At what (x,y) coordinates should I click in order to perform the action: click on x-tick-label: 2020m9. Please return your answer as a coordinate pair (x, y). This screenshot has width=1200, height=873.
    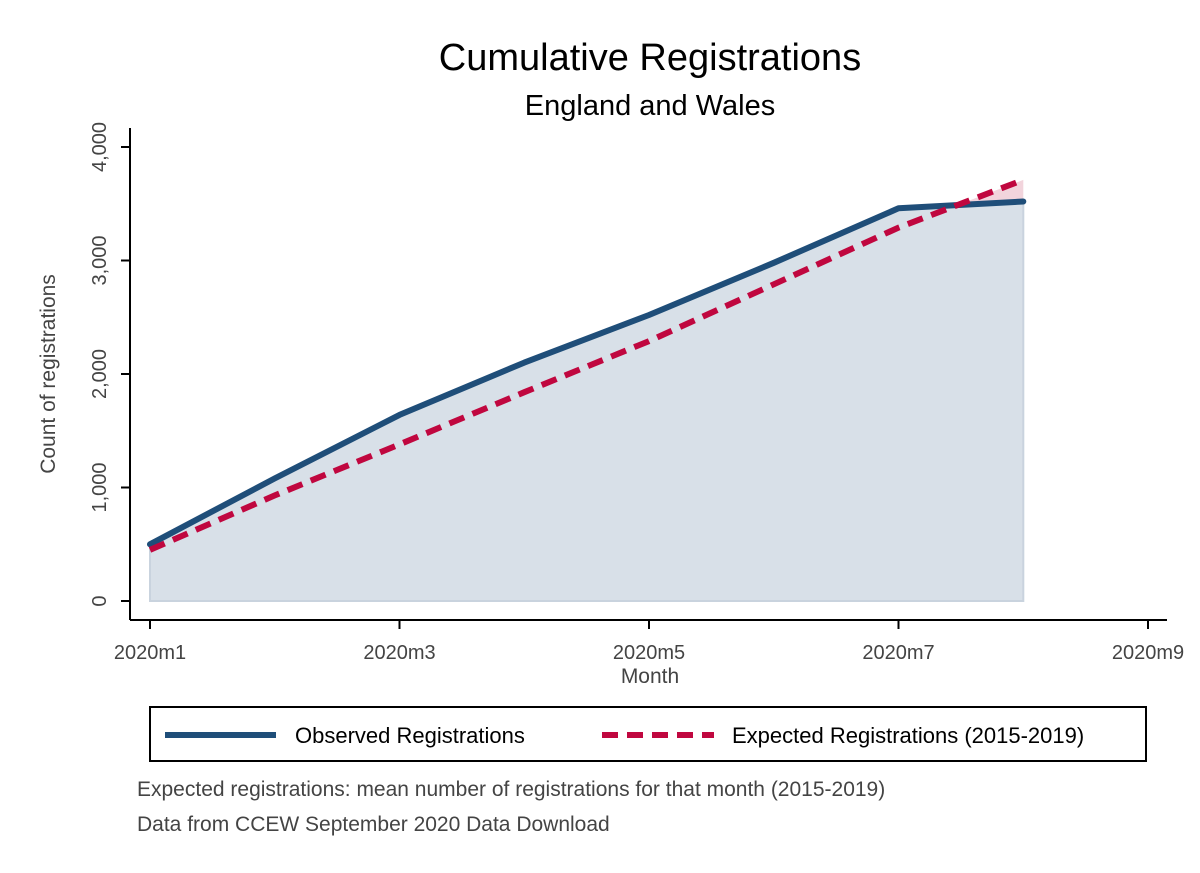
    Looking at the image, I should click on (1148, 653).